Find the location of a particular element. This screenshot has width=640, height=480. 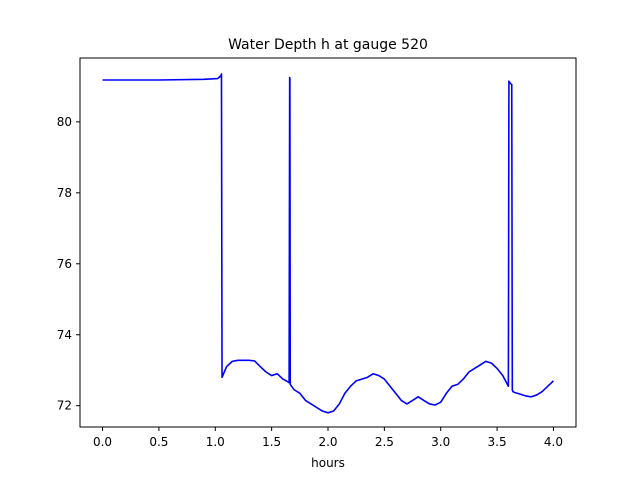

x-tick-label: 0.5 is located at coordinates (158, 442).